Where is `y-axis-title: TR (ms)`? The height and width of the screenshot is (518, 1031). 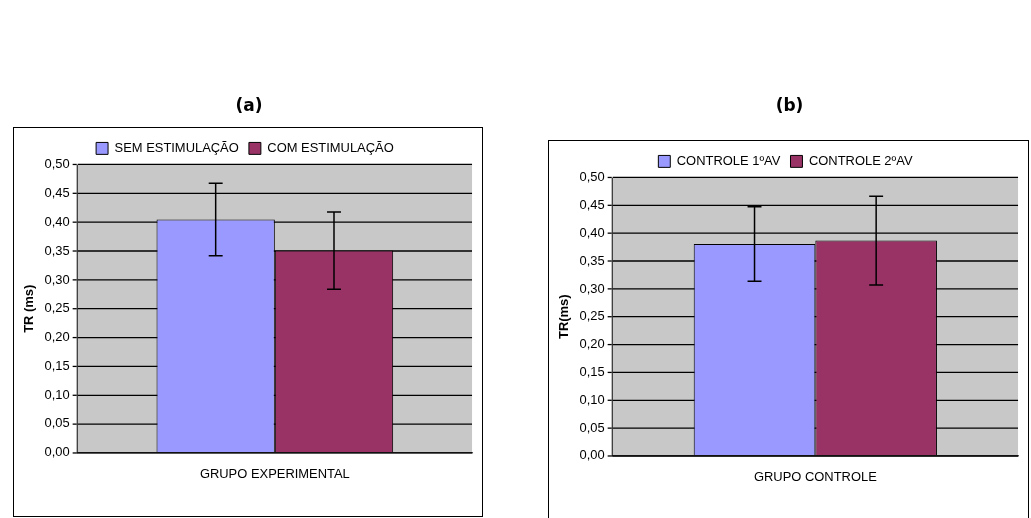
y-axis-title: TR (ms) is located at coordinates (29, 308).